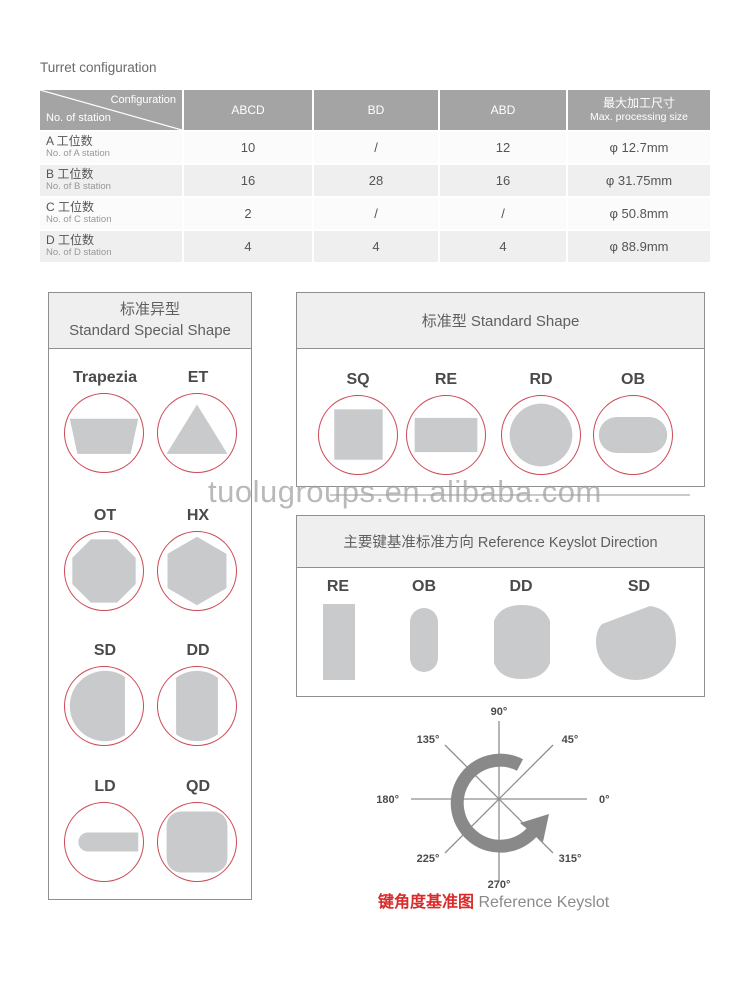  Describe the element at coordinates (376, 180) in the screenshot. I see `table-cell: 28` at that location.